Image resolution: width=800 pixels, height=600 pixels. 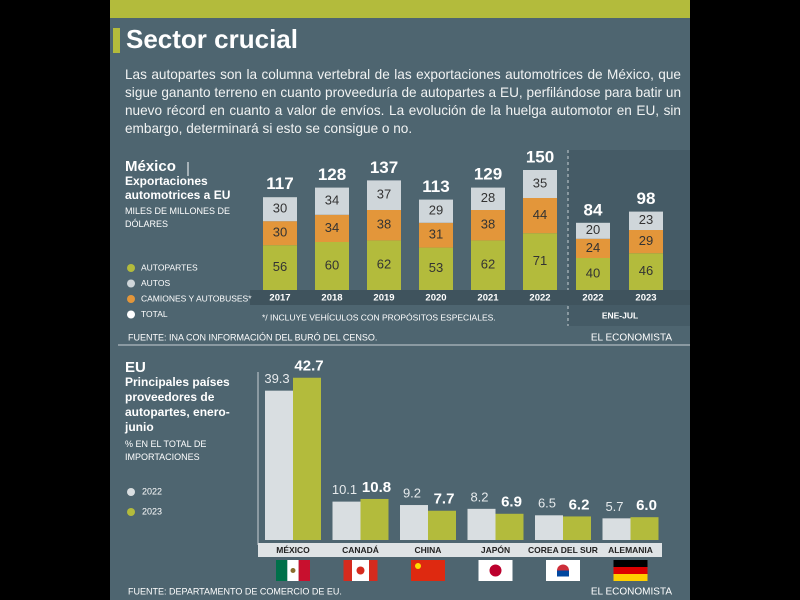 I want to click on x-tick-label: 2018, so click(x=331, y=298).